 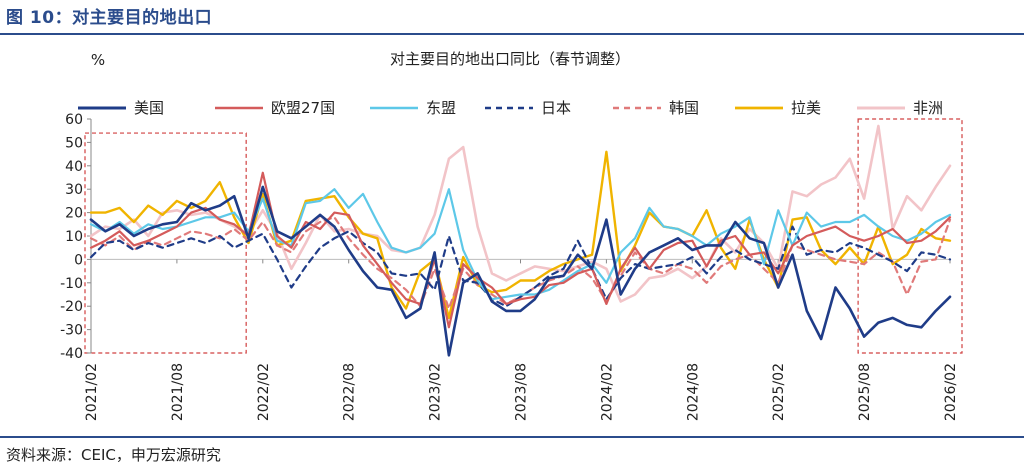 I want to click on x-tick-label: 2023/02, so click(x=436, y=392).